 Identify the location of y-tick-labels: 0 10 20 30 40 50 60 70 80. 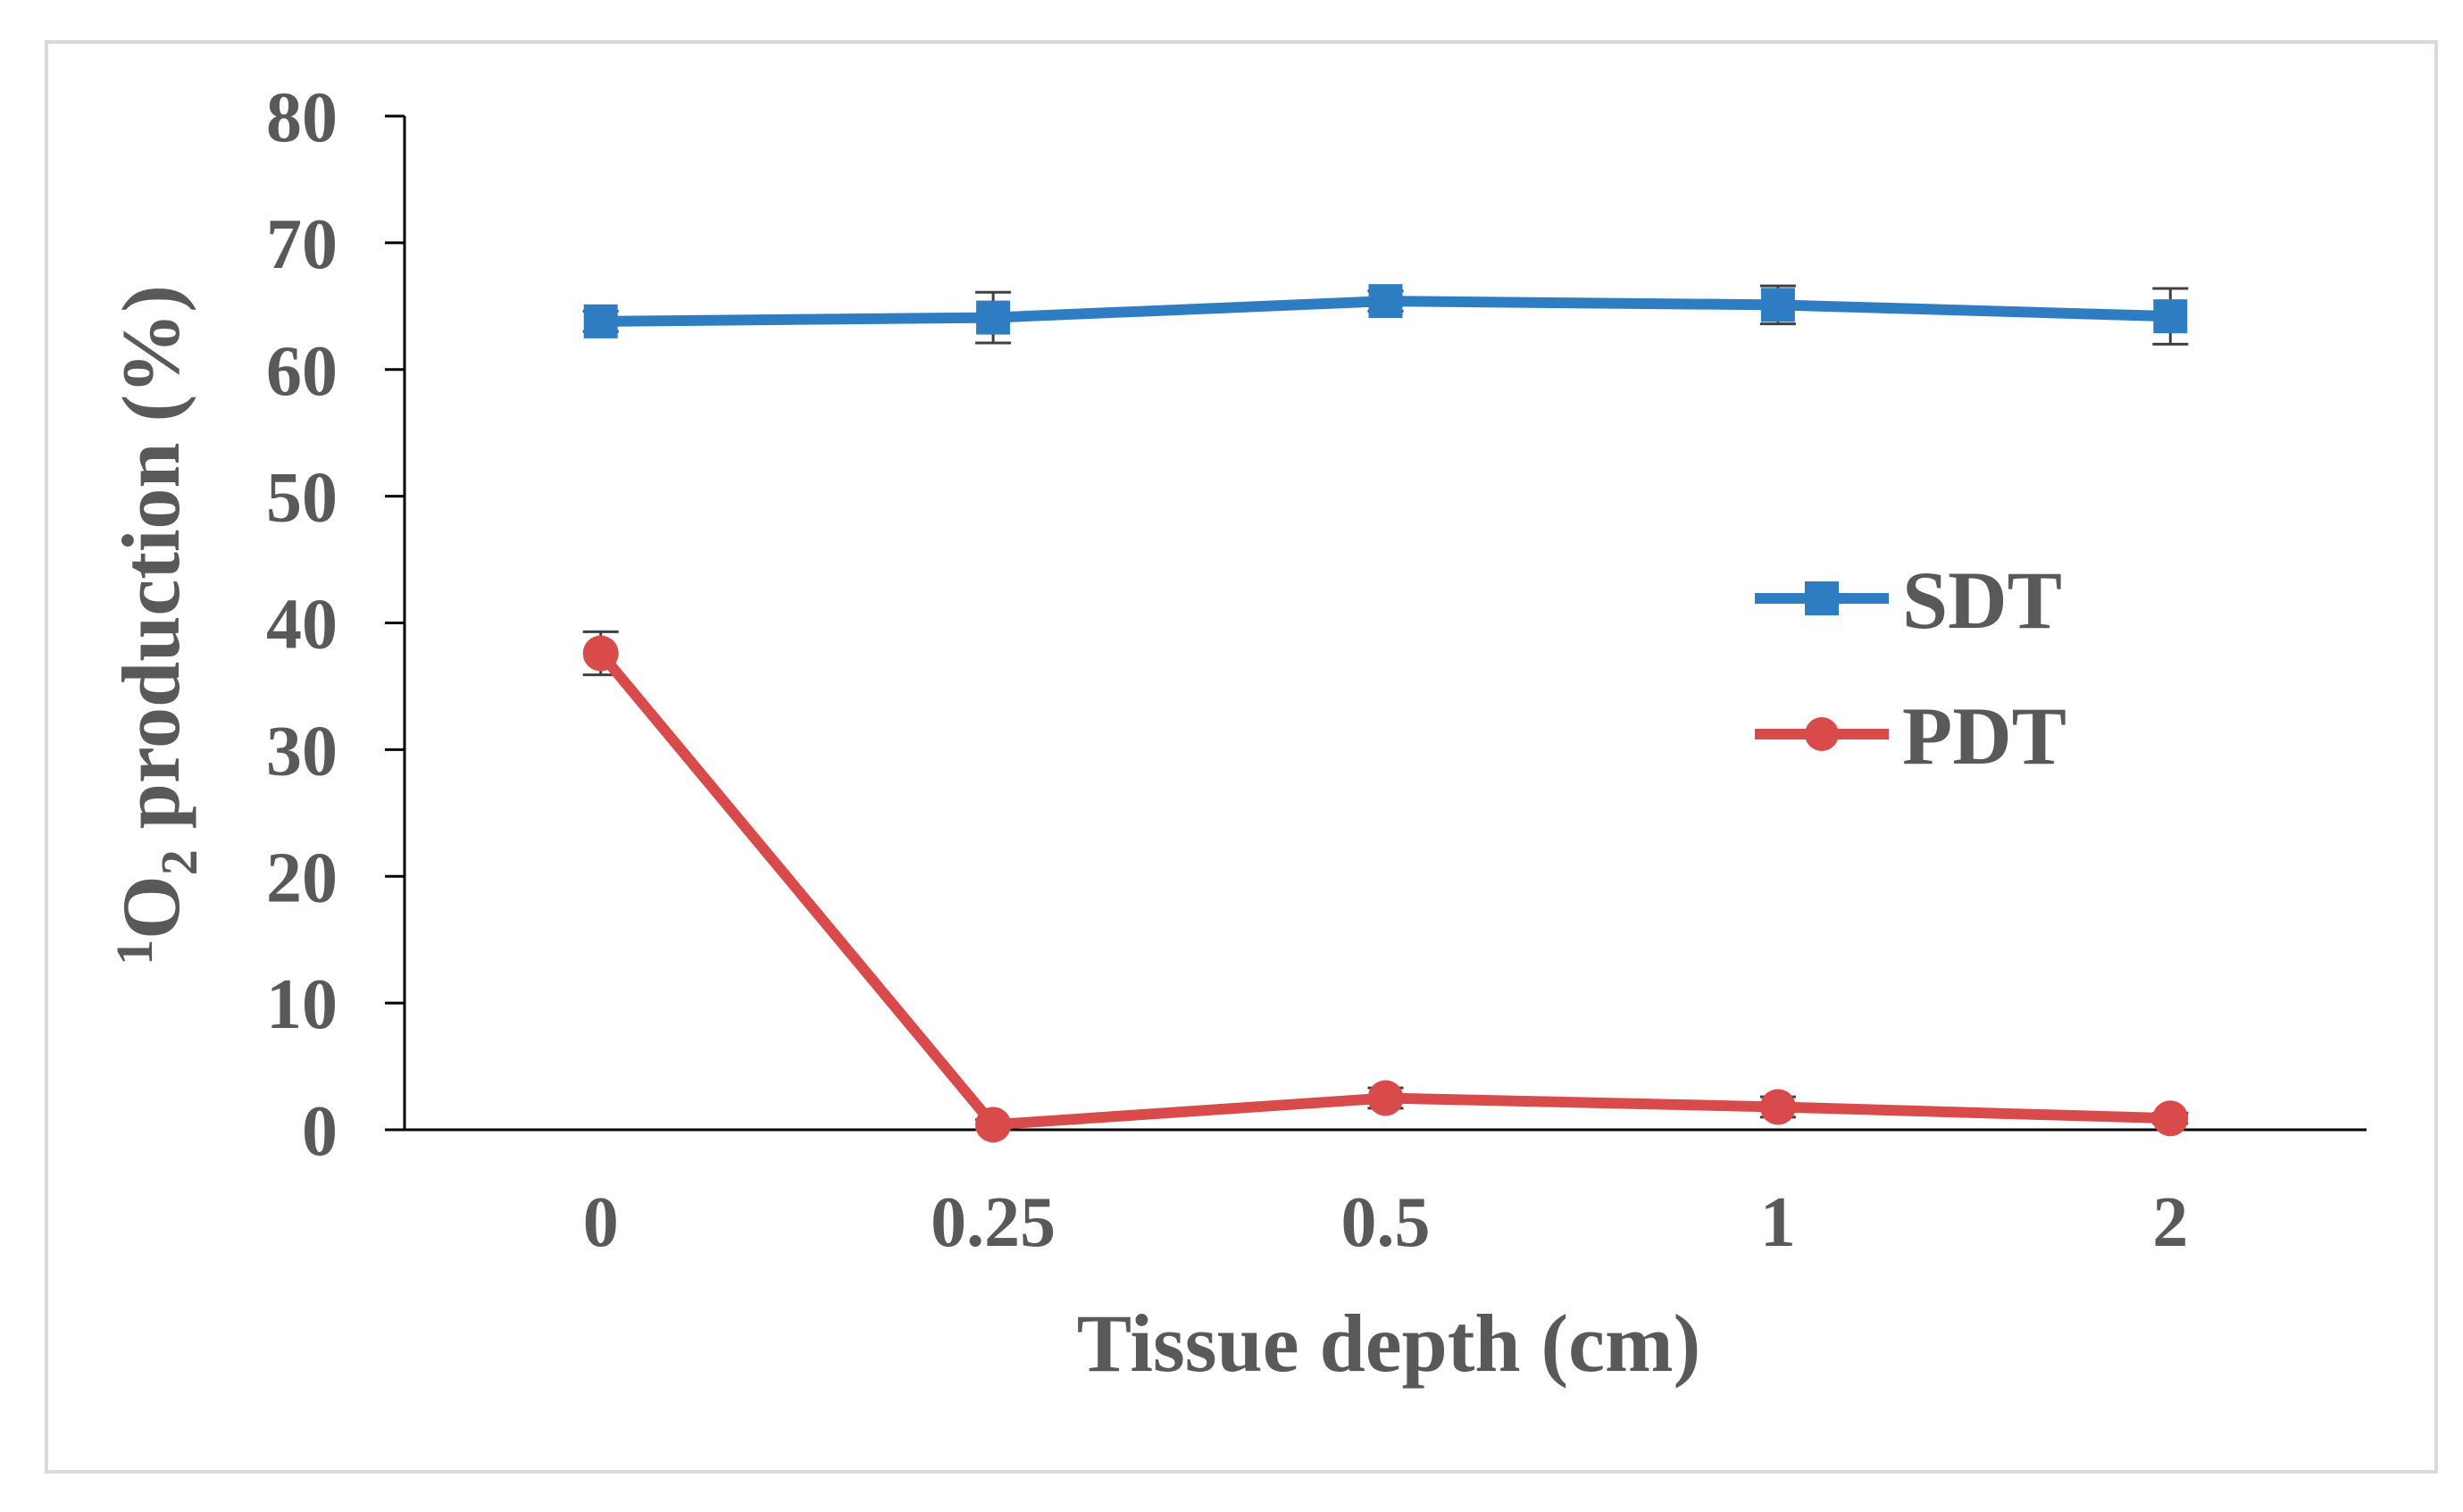
(302, 625).